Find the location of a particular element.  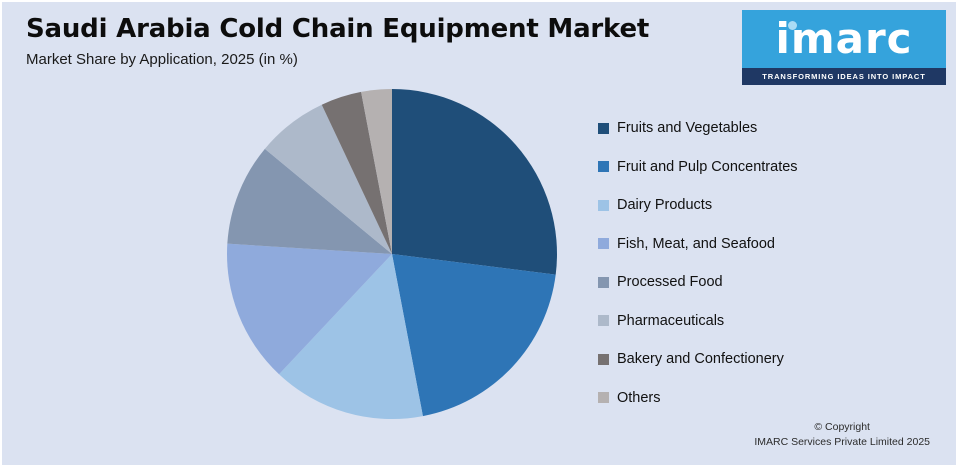

legend-item: Pharmaceuticals is located at coordinates (698, 321).